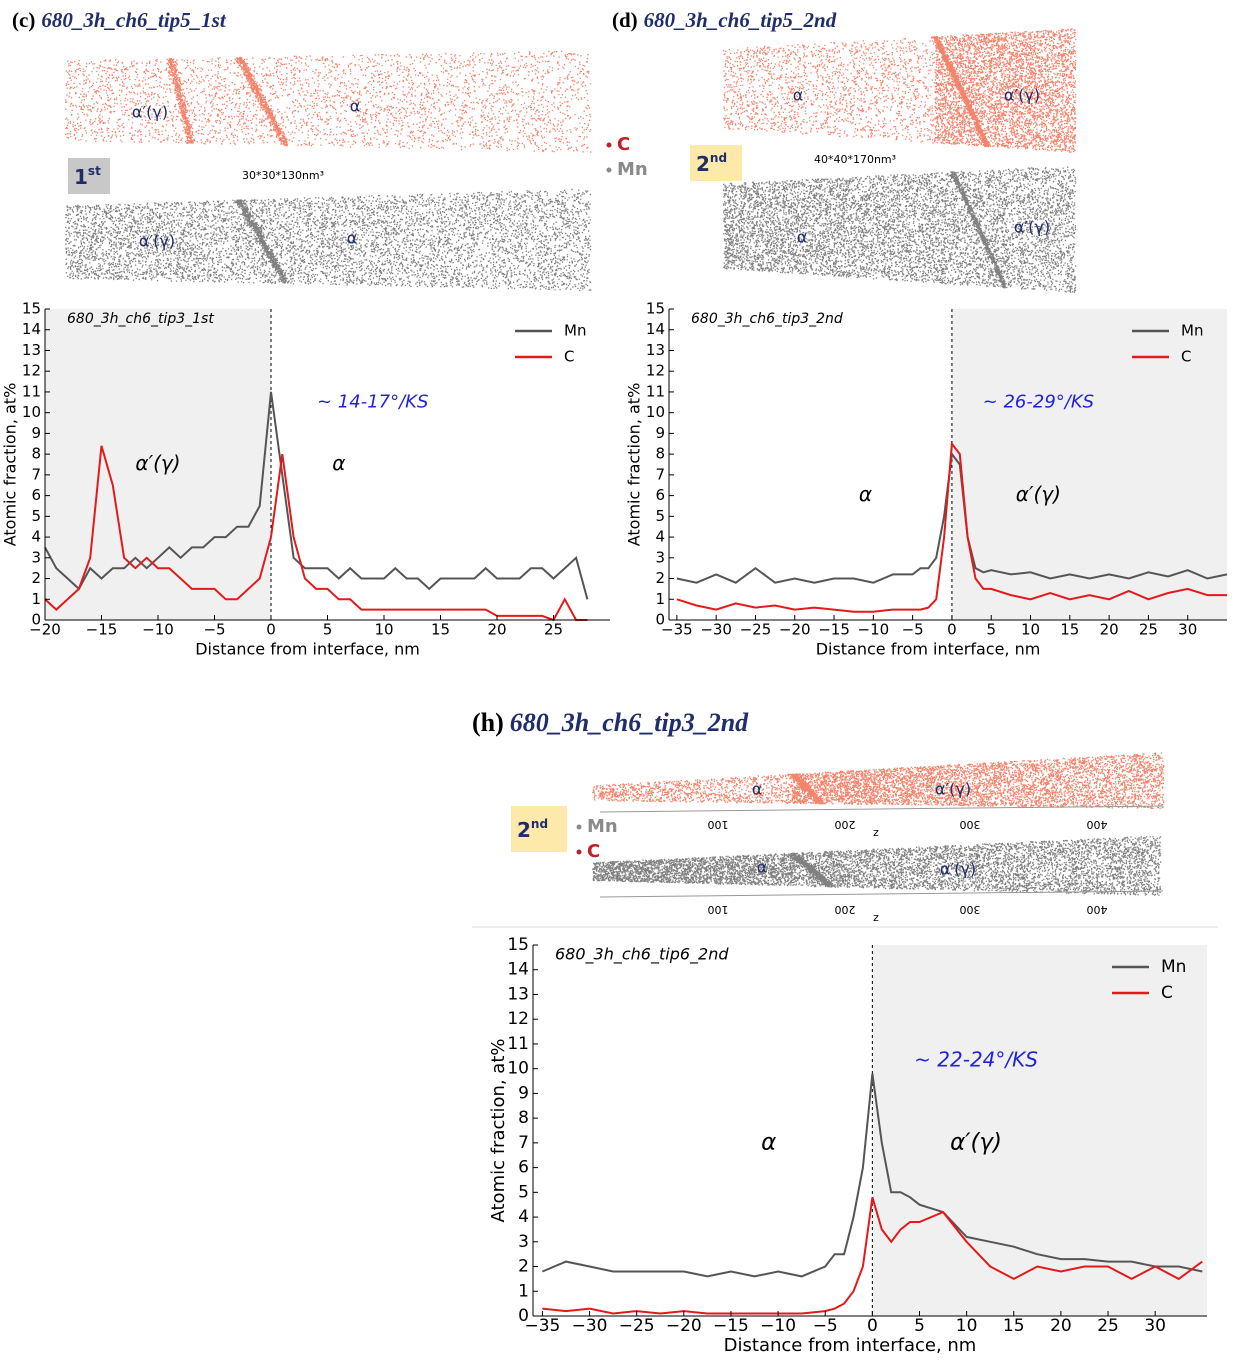  I want to click on element-dot, so click(579, 827).